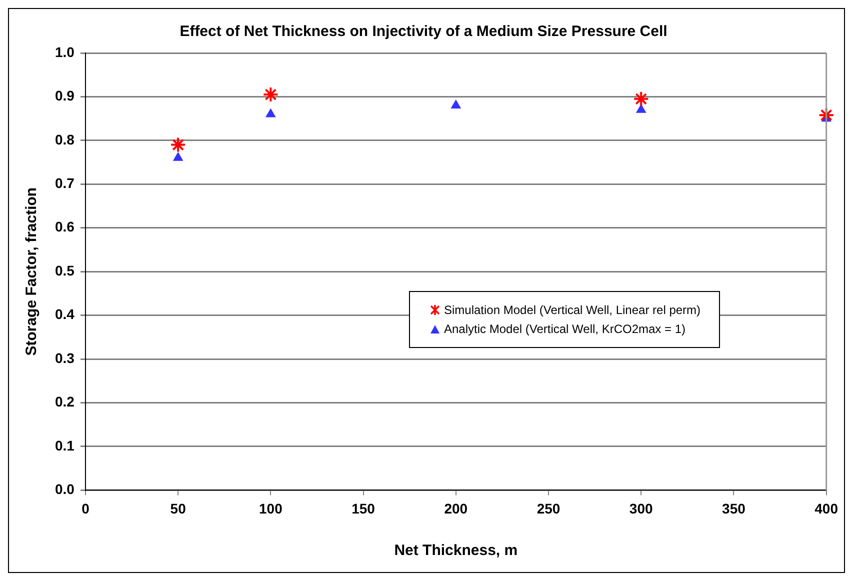 This screenshot has width=853, height=581. Describe the element at coordinates (64, 96) in the screenshot. I see `y-tick-label: 0.9` at that location.